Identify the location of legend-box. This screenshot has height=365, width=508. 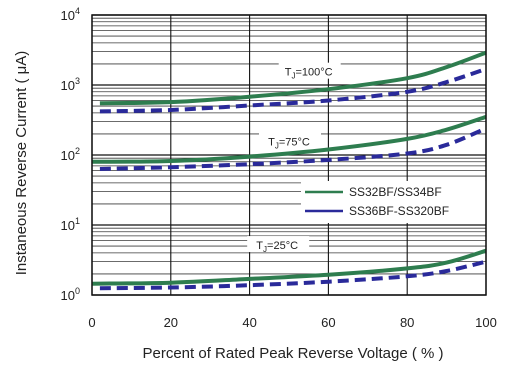
(393, 202).